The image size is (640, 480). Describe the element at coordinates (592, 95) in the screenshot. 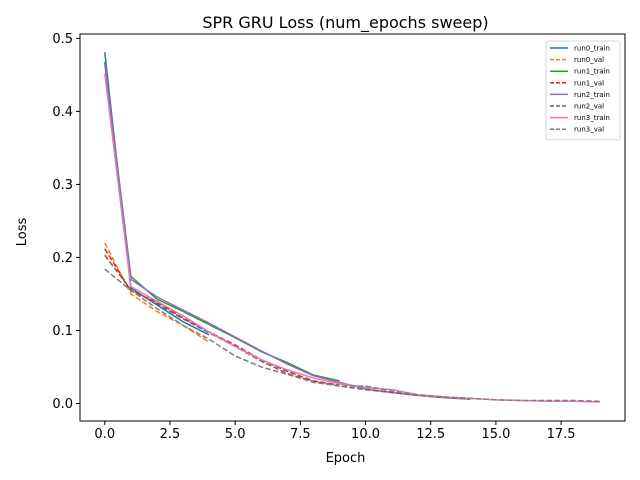

I see `legend-label: run2_train` at that location.